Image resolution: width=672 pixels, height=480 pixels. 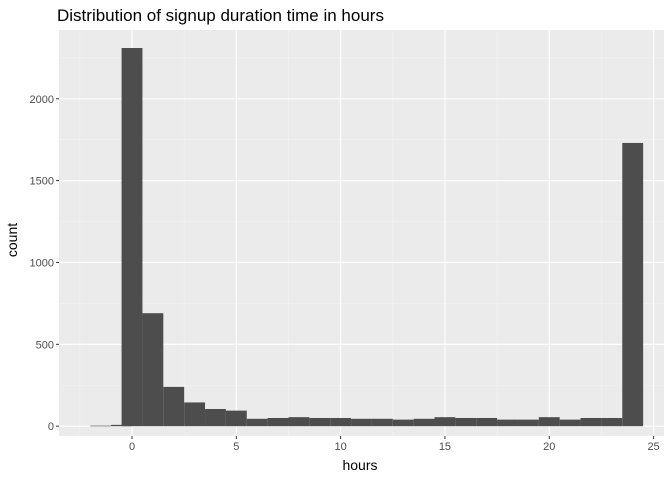 I want to click on y-axis-ticks: 0 500 1000 1500 2000, so click(x=44, y=263).